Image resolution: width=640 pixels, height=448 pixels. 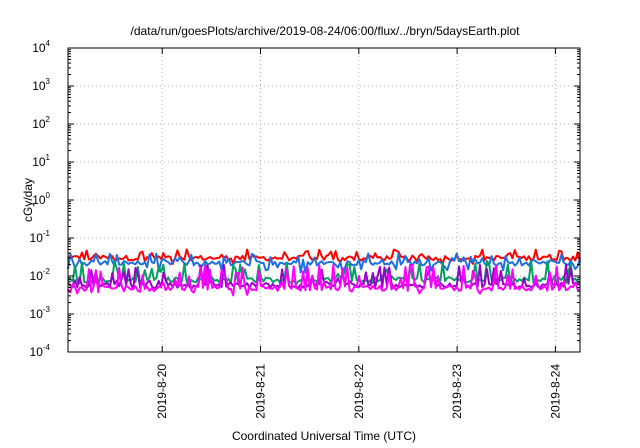 I want to click on x-tick-label: 2019-8-21, so click(x=261, y=391).